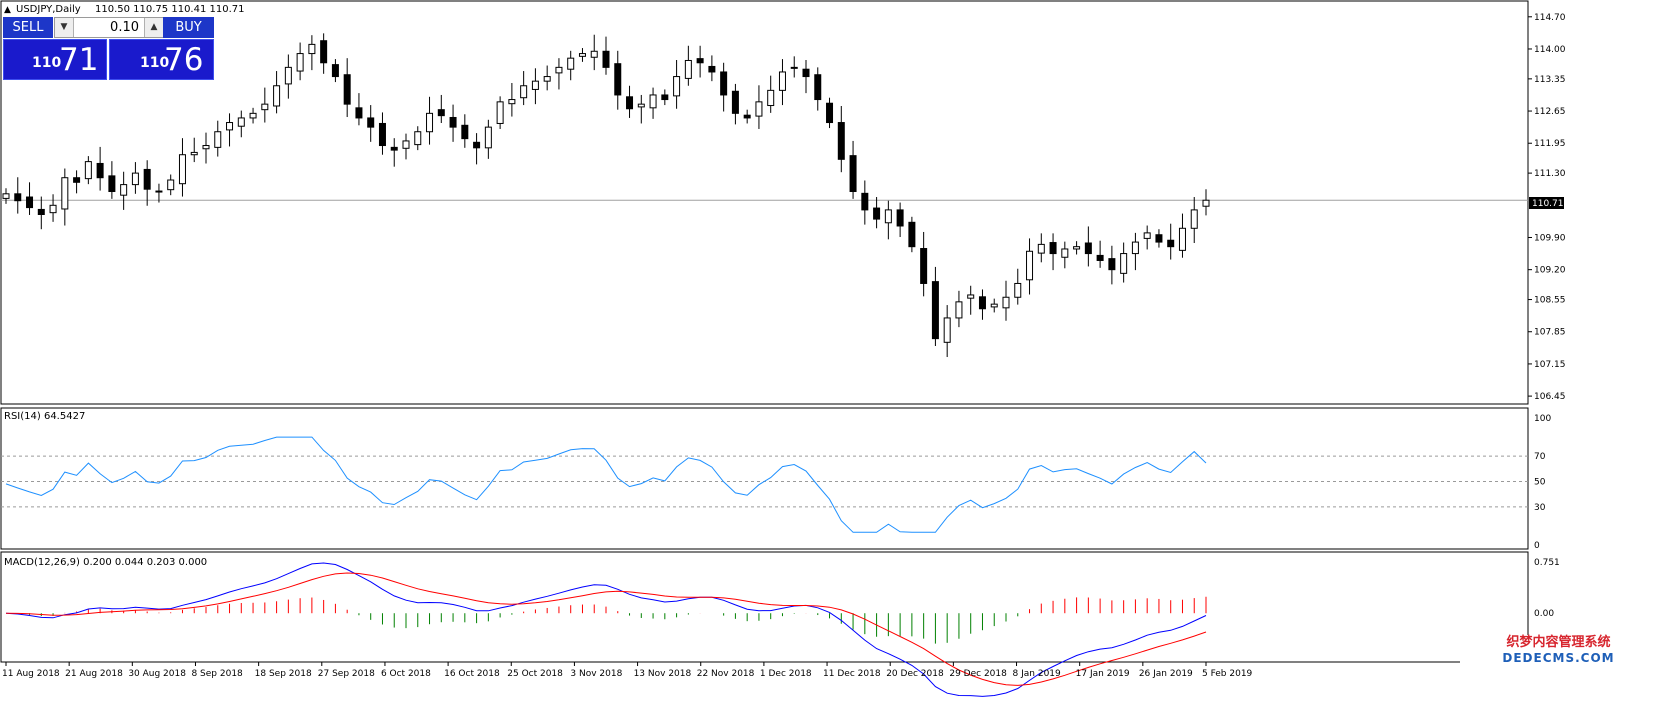 Image resolution: width=1657 pixels, height=709 pixels. Describe the element at coordinates (47, 63) in the screenshot. I see `bid-price-prefix: 110` at that location.